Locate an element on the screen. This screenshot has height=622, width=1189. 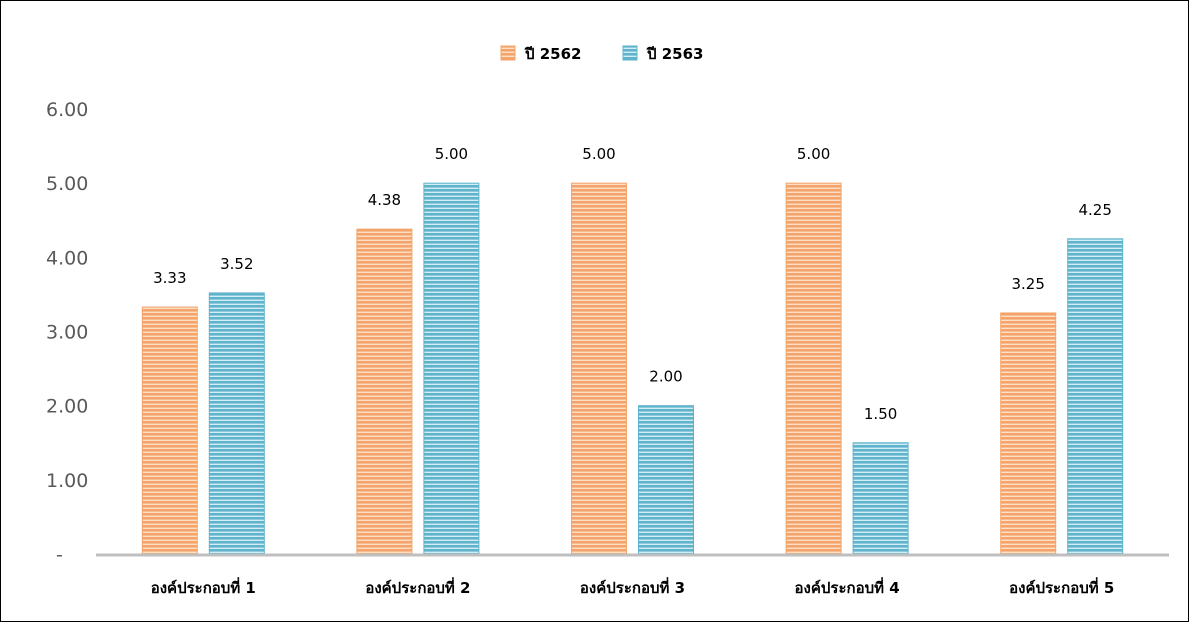
x-tick-label: องค์ประกอบที่ 1 is located at coordinates (203, 587).